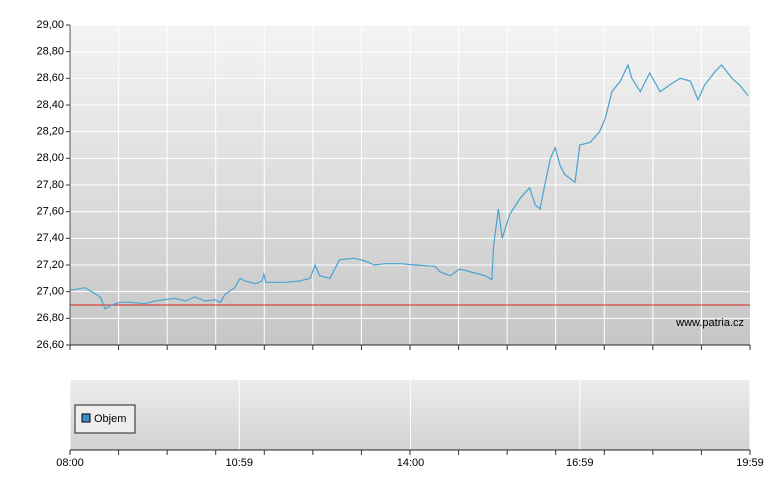  What do you see at coordinates (86, 418) in the screenshot?
I see `legend-swatch` at bounding box center [86, 418].